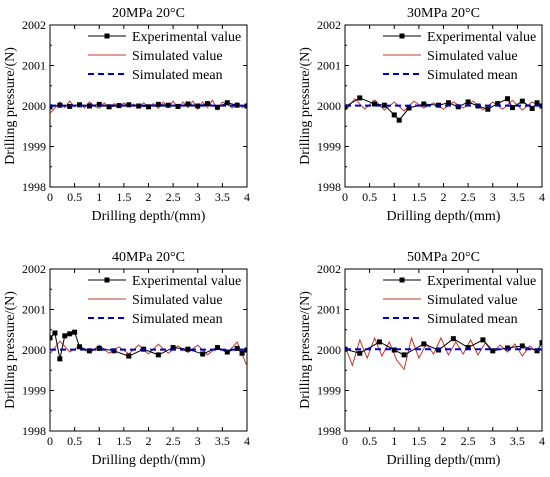 Image resolution: width=550 pixels, height=477 pixels. I want to click on plot-area, so click(443, 353).